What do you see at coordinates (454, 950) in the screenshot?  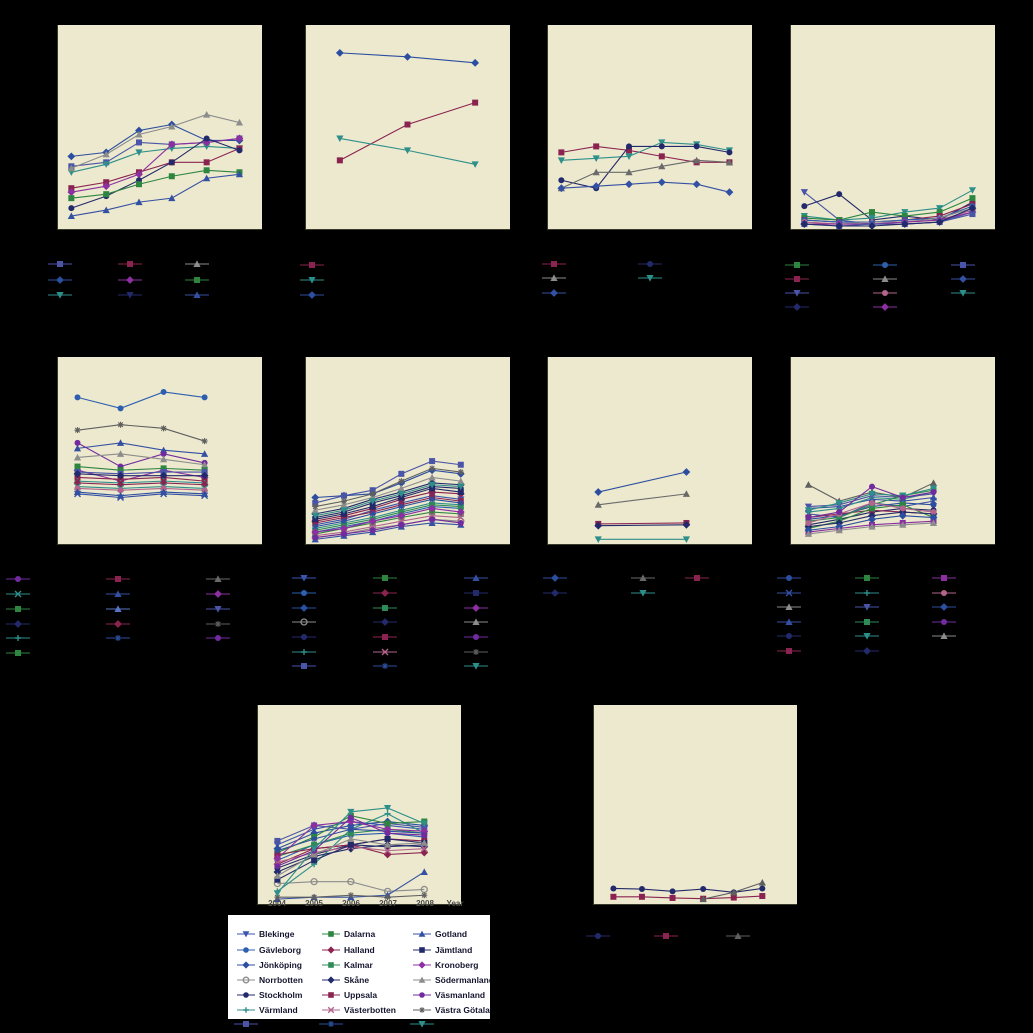 I see `county-label: Jämtland` at bounding box center [454, 950].